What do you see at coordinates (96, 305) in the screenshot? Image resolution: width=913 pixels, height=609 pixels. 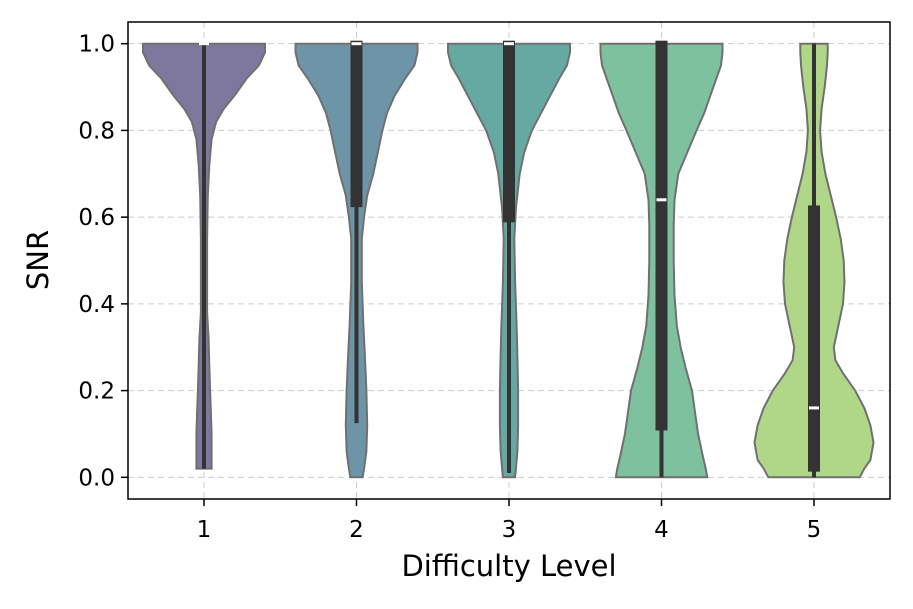 I see `y-tick-label: 0.4` at bounding box center [96, 305].